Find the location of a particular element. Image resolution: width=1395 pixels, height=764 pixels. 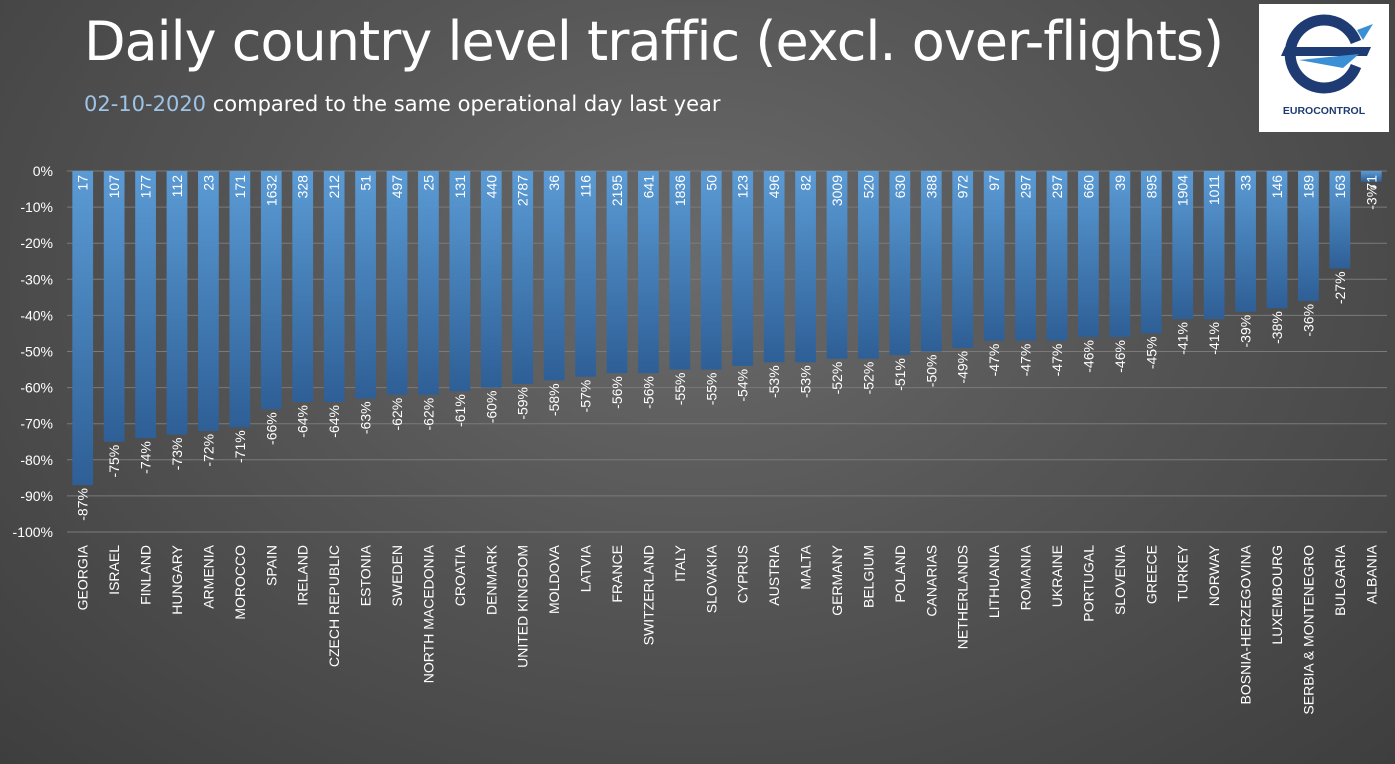

flight-count-label: 51 is located at coordinates (366, 183).